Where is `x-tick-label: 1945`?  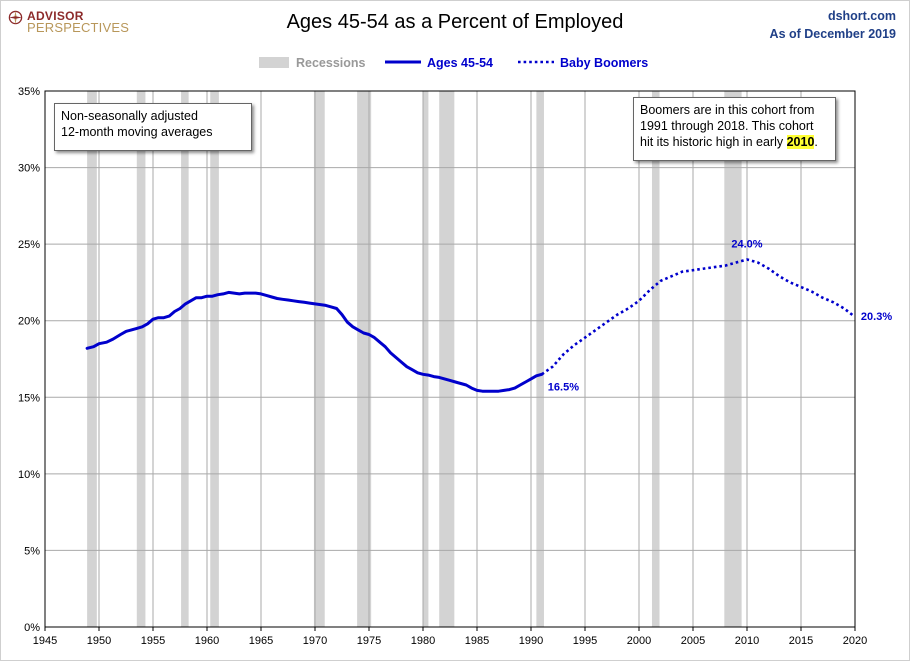 x-tick-label: 1945 is located at coordinates (45, 641).